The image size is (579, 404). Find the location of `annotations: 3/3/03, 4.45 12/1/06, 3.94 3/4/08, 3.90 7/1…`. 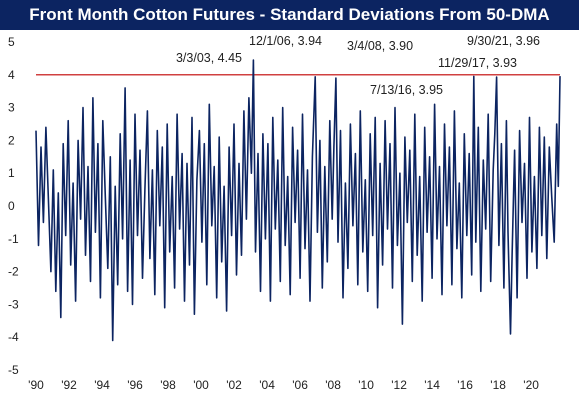

annotations: 3/3/03, 4.45 12/1/06, 3.94 3/4/08, 3.90 7/1… is located at coordinates (358, 65).